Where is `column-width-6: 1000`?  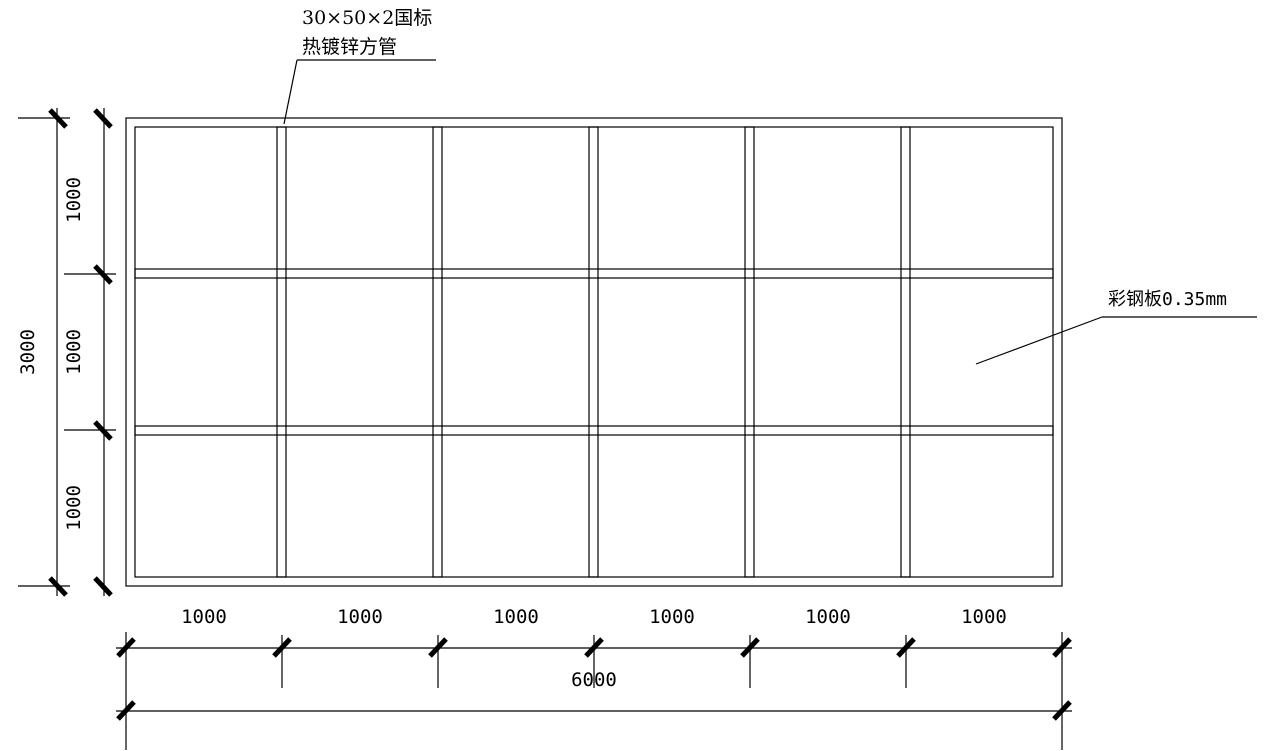
column-width-6: 1000 is located at coordinates (984, 617).